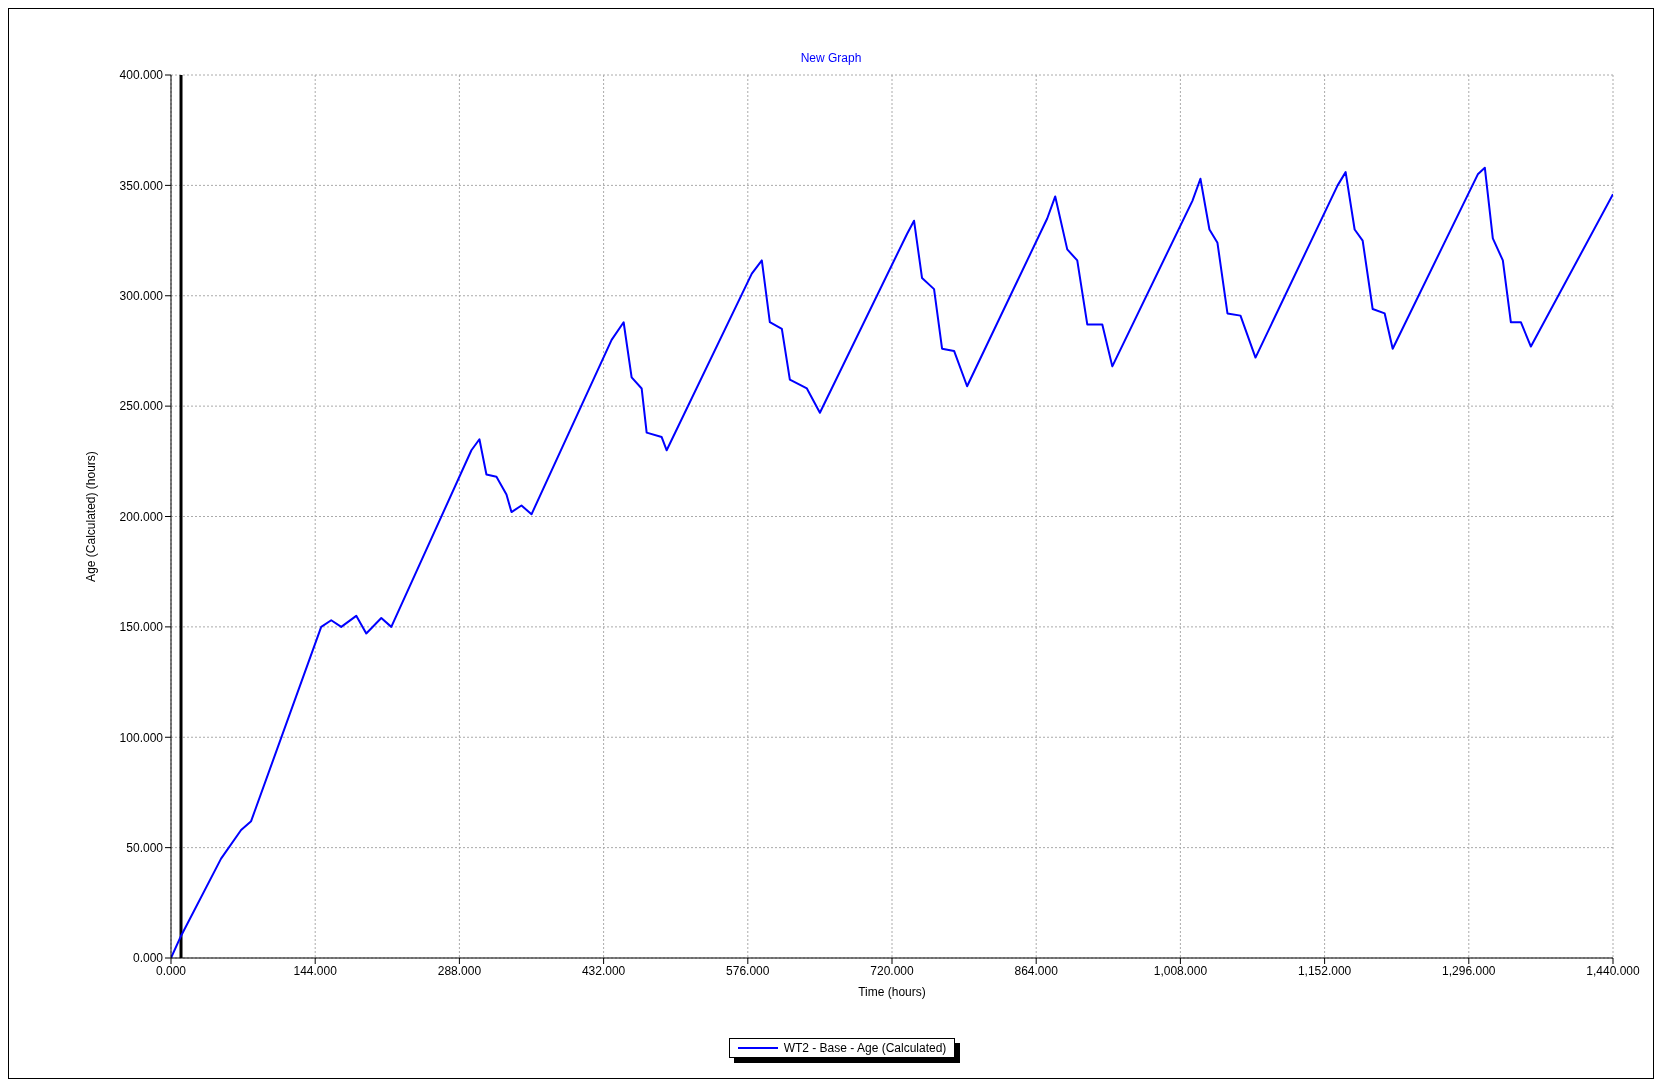 This screenshot has height=1087, width=1662. I want to click on x-tick-label: 0.000, so click(171, 970).